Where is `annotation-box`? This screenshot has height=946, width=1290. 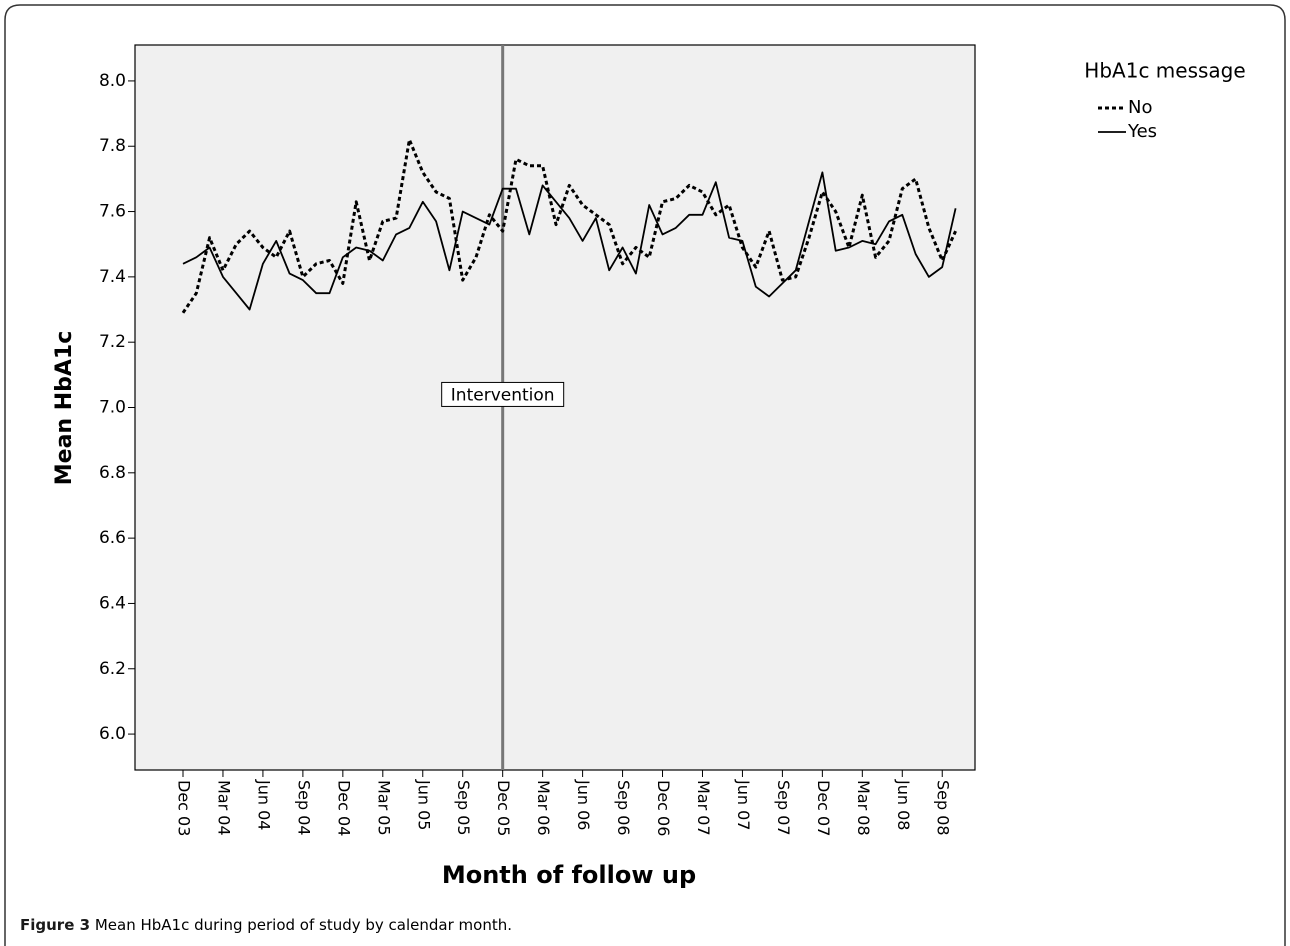
annotation-box is located at coordinates (503, 394).